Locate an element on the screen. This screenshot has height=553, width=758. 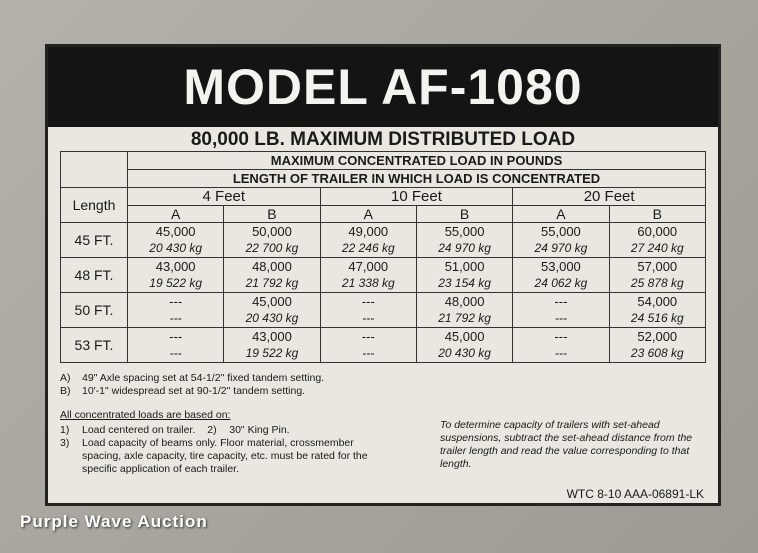
kilograms: 24 062 kg is located at coordinates (561, 283).